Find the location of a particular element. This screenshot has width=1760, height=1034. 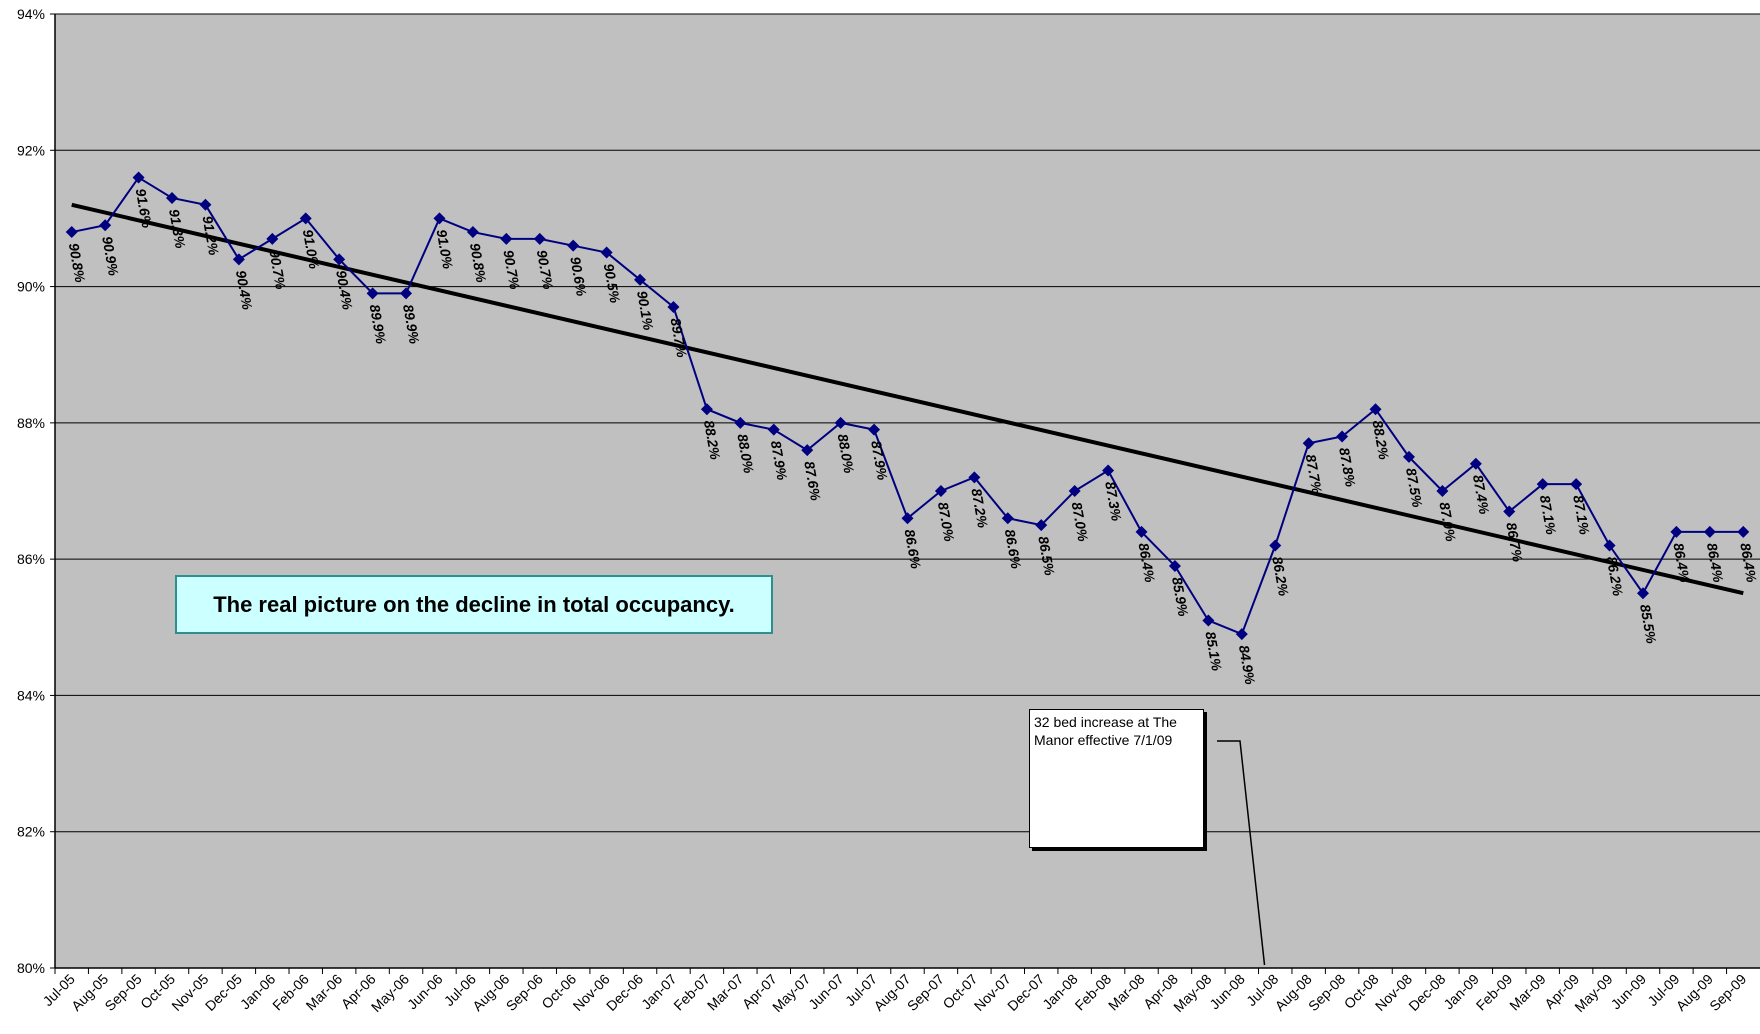

y-tick-label: 80% is located at coordinates (31, 968).